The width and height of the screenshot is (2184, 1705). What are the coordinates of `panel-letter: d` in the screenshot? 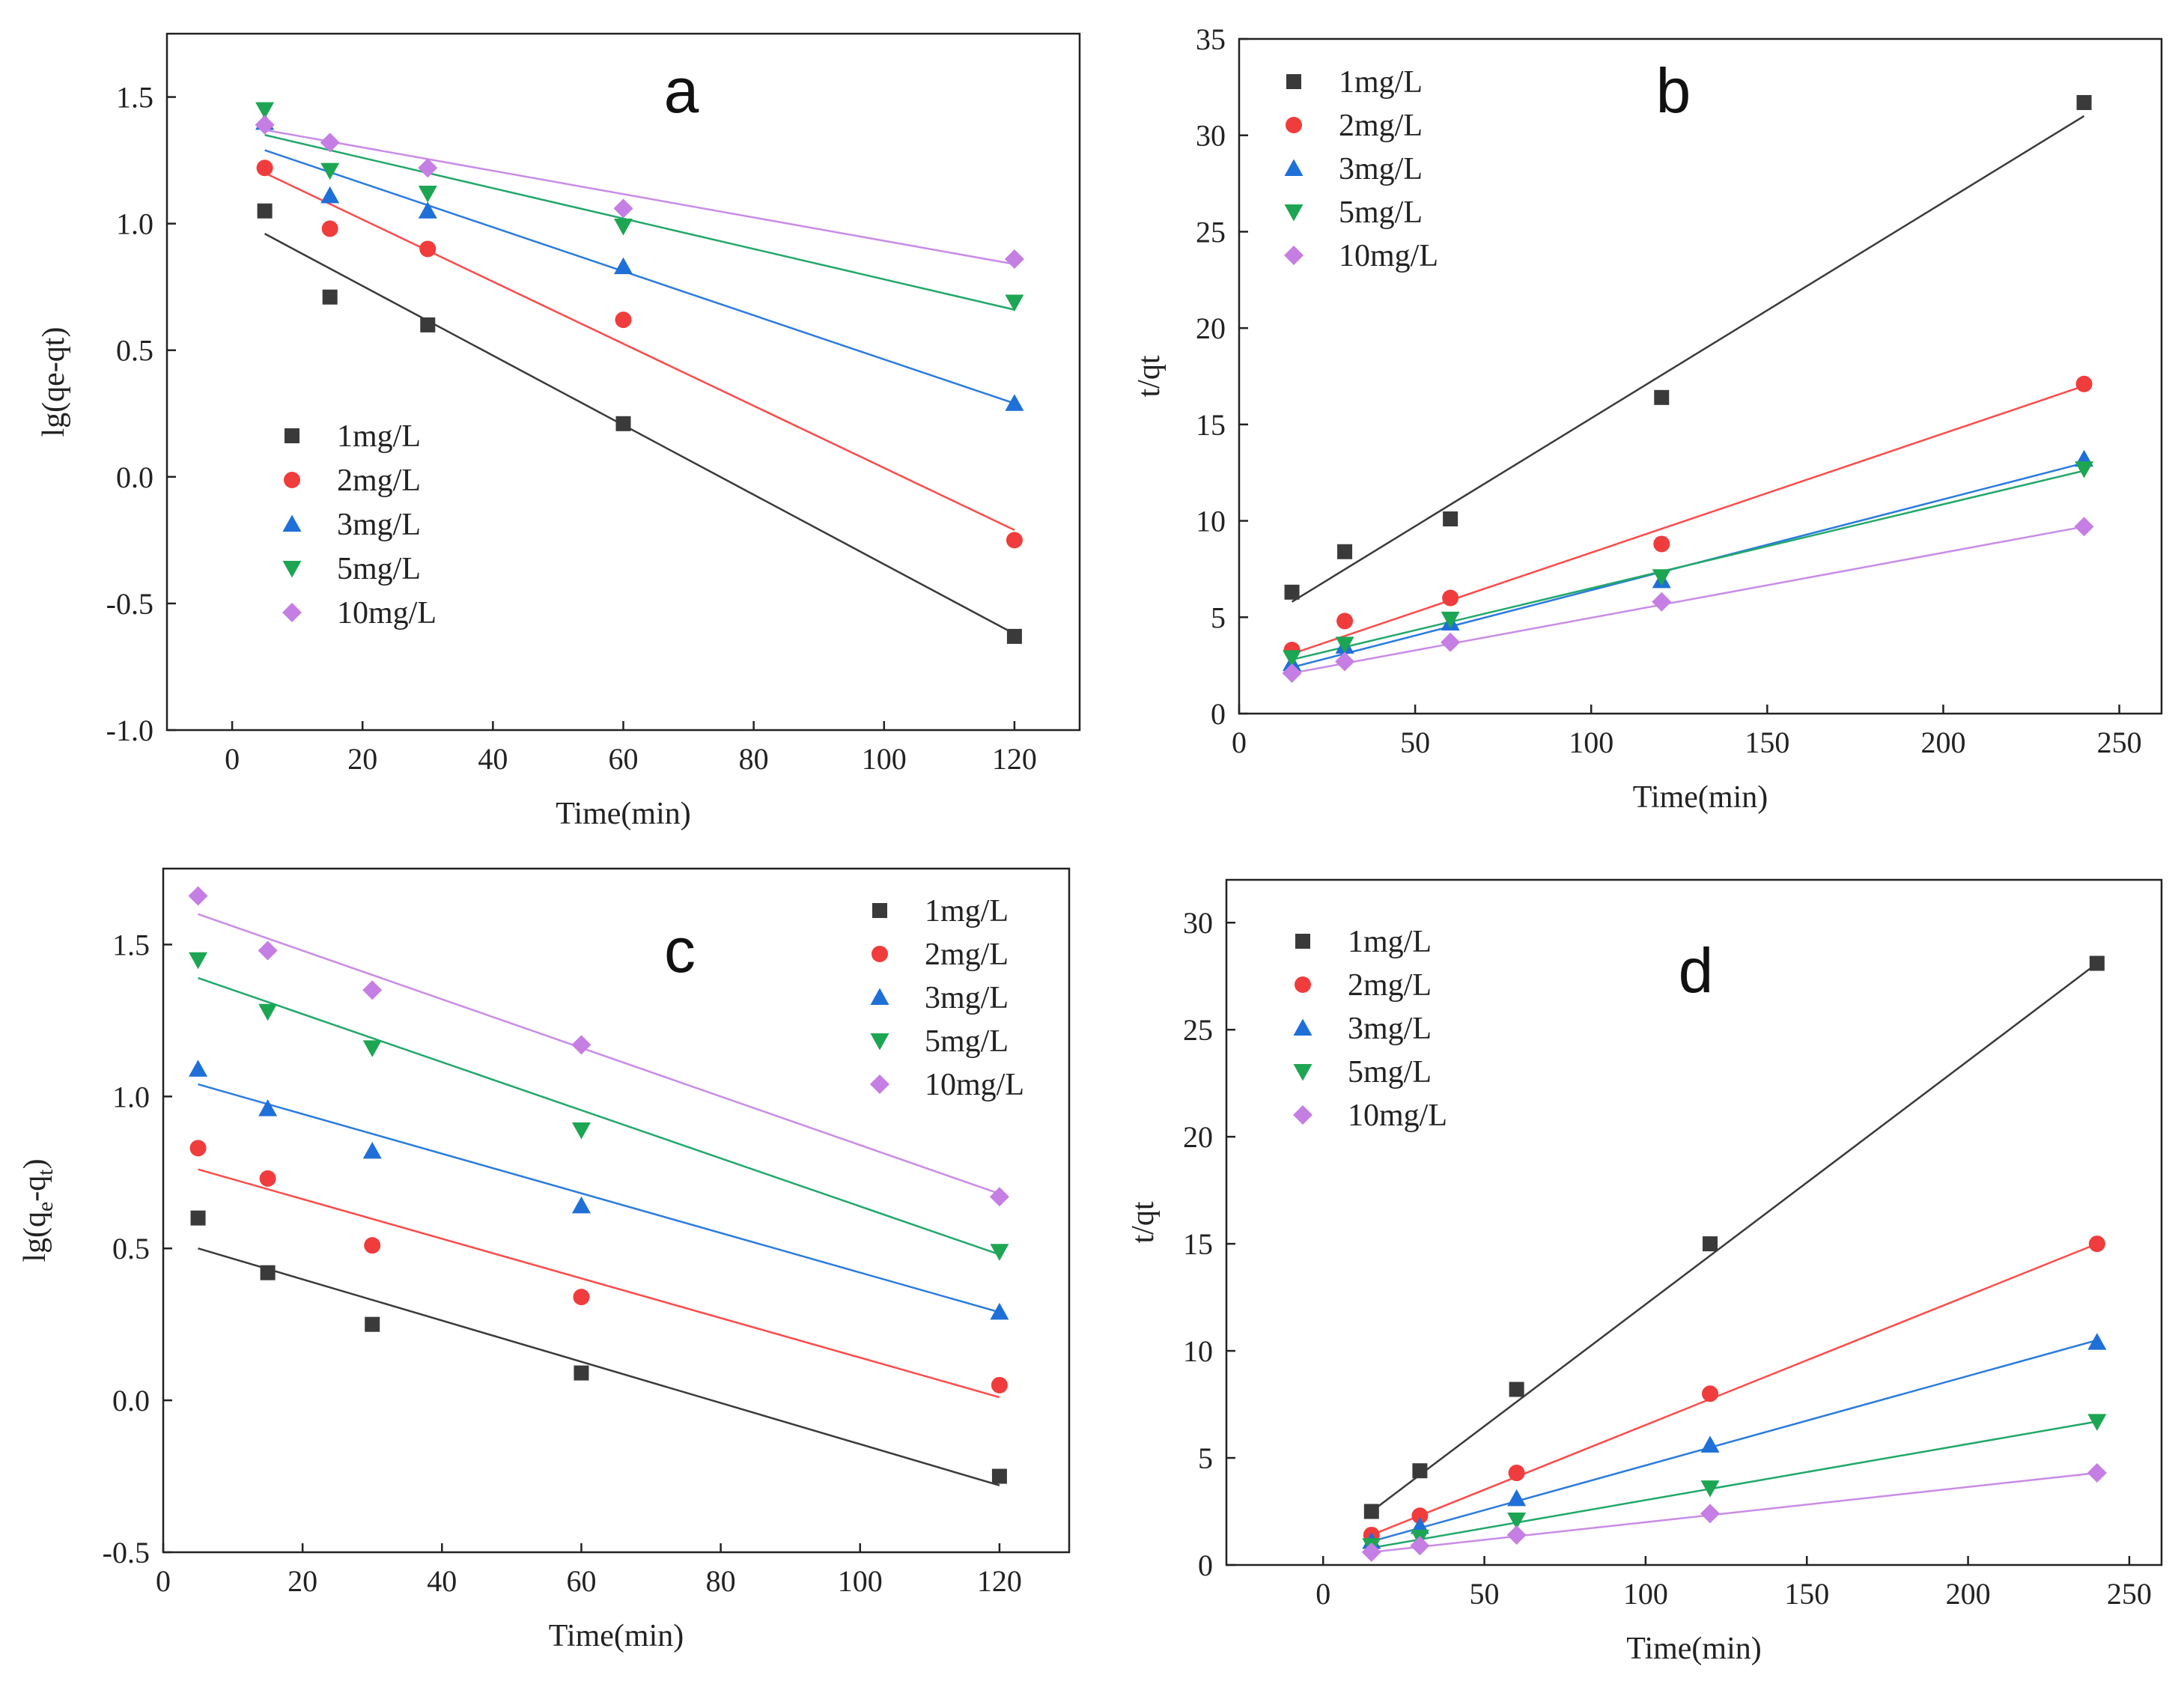 It's located at (1696, 970).